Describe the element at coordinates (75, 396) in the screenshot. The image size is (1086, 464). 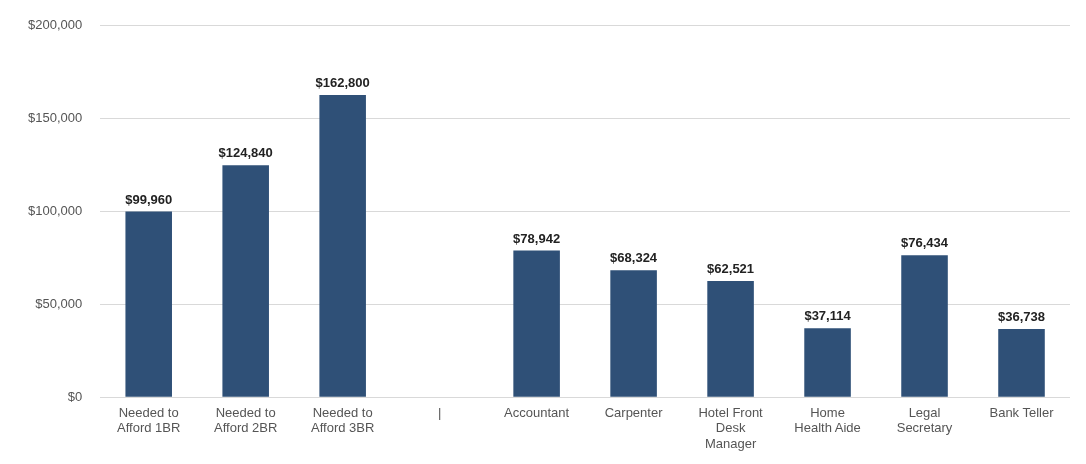
I see `y-tick-label: $0` at that location.